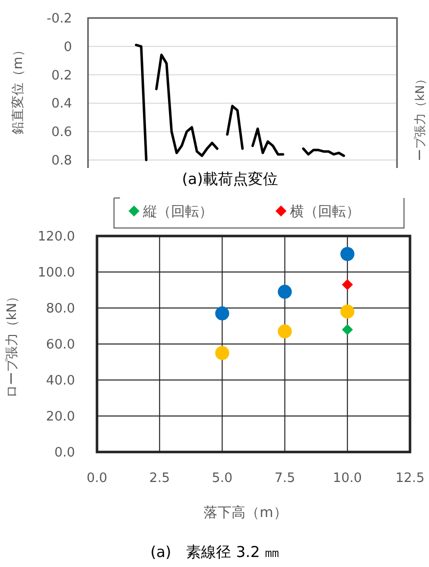  What do you see at coordinates (97, 478) in the screenshot?
I see `xtick: 0.0` at bounding box center [97, 478].